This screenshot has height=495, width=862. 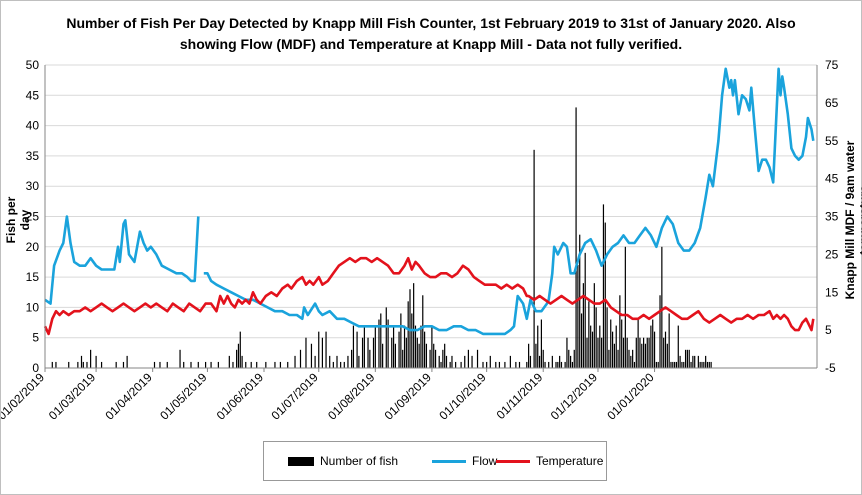 What do you see at coordinates (33, 65) in the screenshot?
I see `y-tick-left: 50` at bounding box center [33, 65].